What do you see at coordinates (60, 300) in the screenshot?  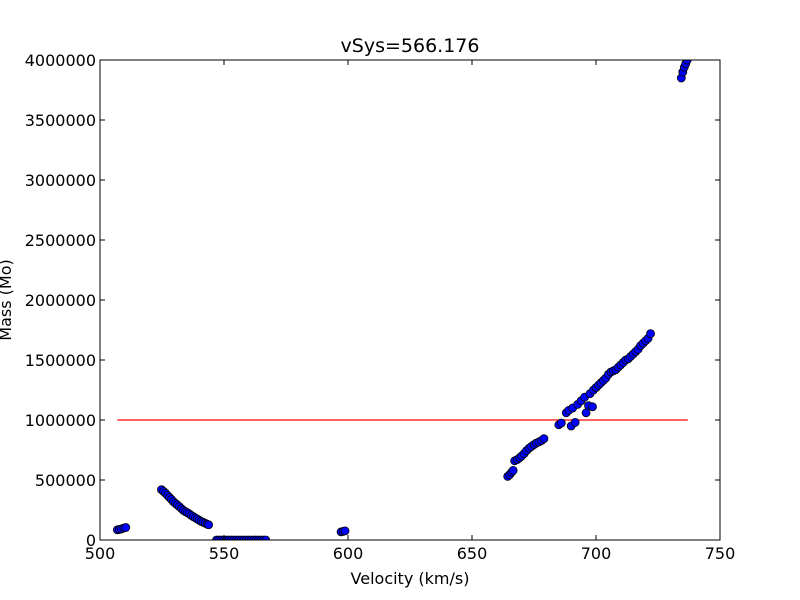 I see `y-tick-label: 2000000` at bounding box center [60, 300].